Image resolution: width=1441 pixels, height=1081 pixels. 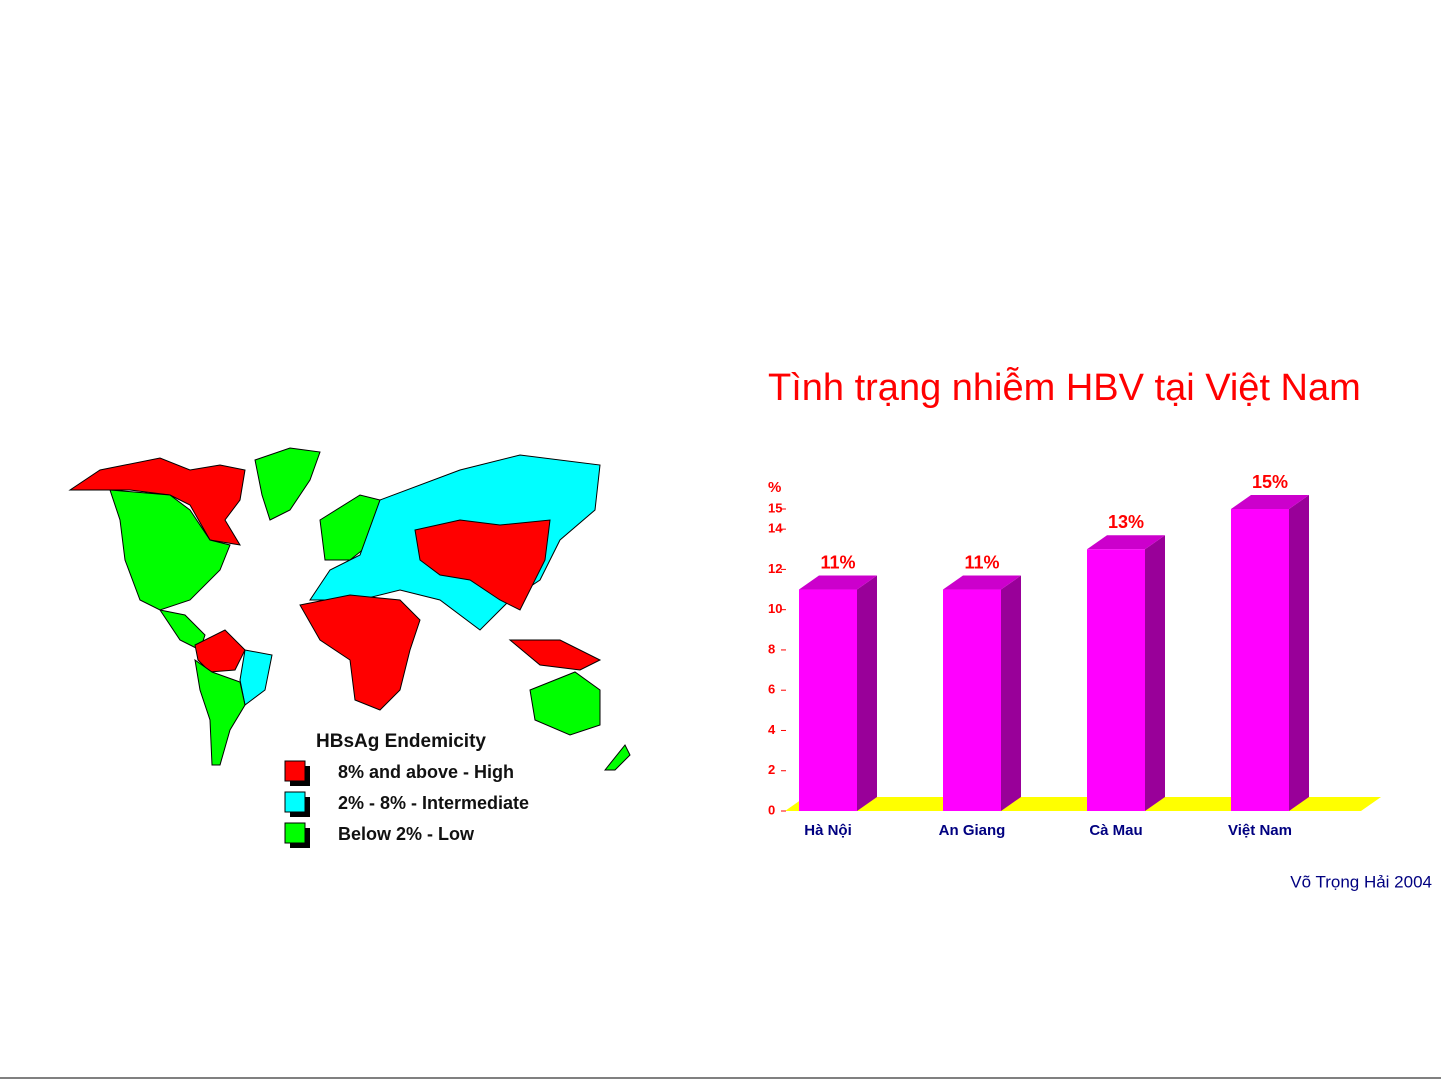 I want to click on y-tick-label: 0, so click(x=771, y=809).